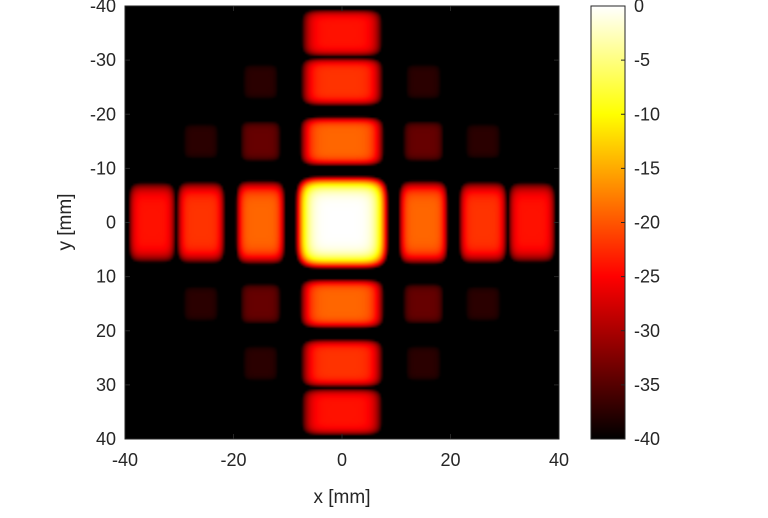 The height and width of the screenshot is (518, 768). Describe the element at coordinates (647, 114) in the screenshot. I see `colorbar-tick-label: -10` at that location.